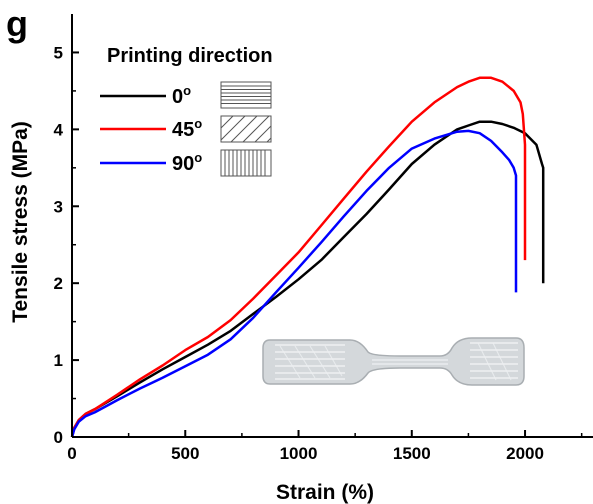 The image size is (593, 504). What do you see at coordinates (20, 222) in the screenshot?
I see `y-axis-title: Tensile stress (MPa)` at bounding box center [20, 222].